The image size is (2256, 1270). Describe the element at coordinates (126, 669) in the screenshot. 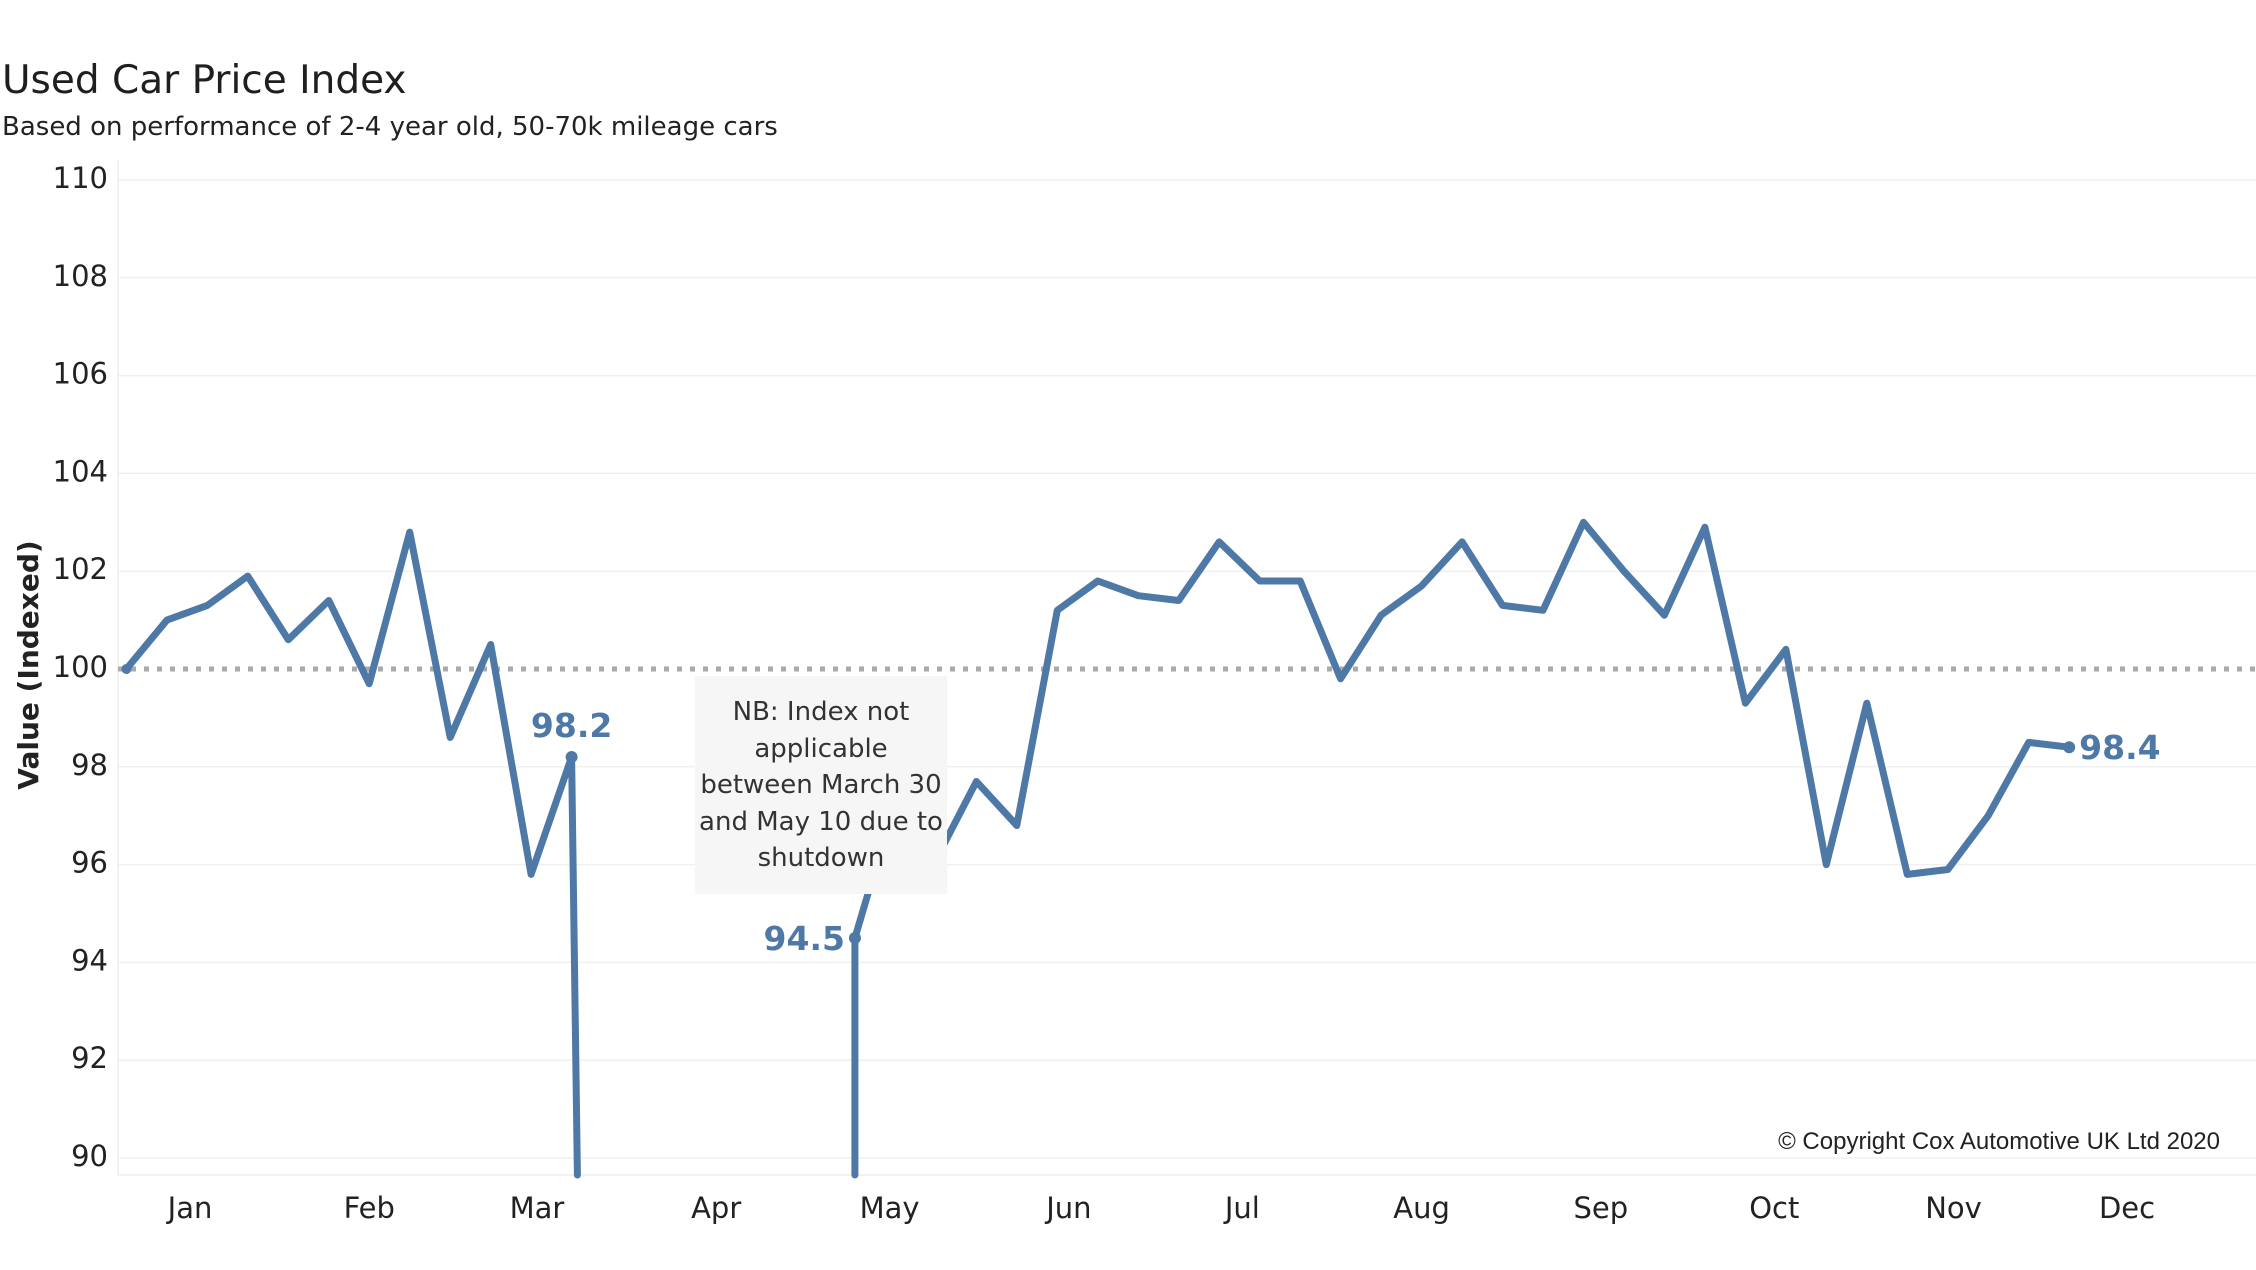

I see `start-point` at that location.